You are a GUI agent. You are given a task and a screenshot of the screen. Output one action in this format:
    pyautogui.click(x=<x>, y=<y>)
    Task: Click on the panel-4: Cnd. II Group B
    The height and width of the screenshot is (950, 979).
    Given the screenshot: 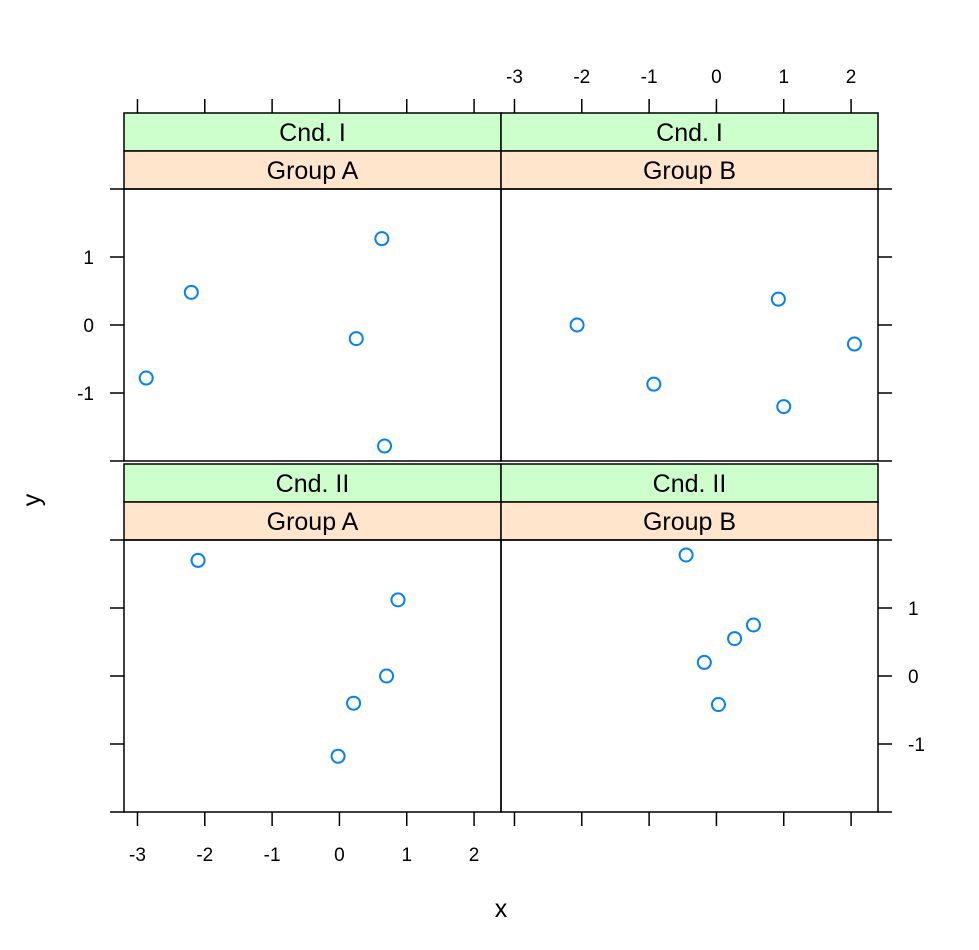 What is the action you would take?
    pyautogui.click(x=689, y=638)
    